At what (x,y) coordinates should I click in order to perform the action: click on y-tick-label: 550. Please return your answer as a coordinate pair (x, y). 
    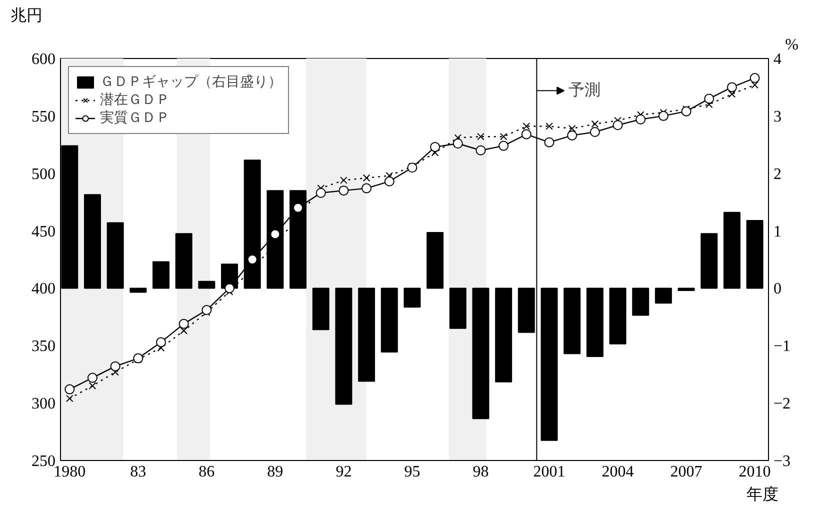
    Looking at the image, I should click on (44, 117).